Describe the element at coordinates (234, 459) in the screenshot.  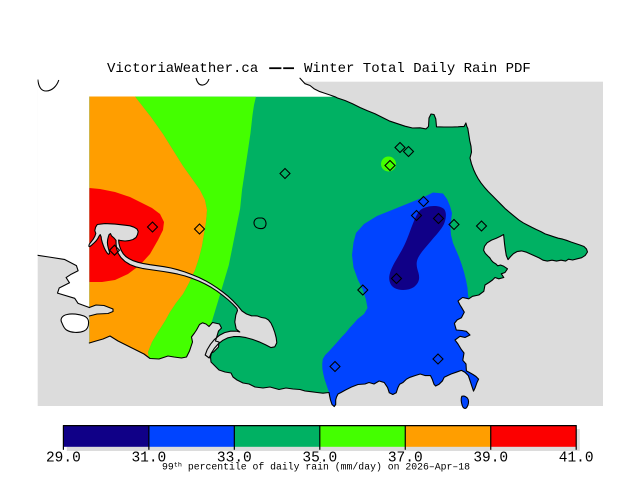
I see `svg-text: 33.0` at that location.